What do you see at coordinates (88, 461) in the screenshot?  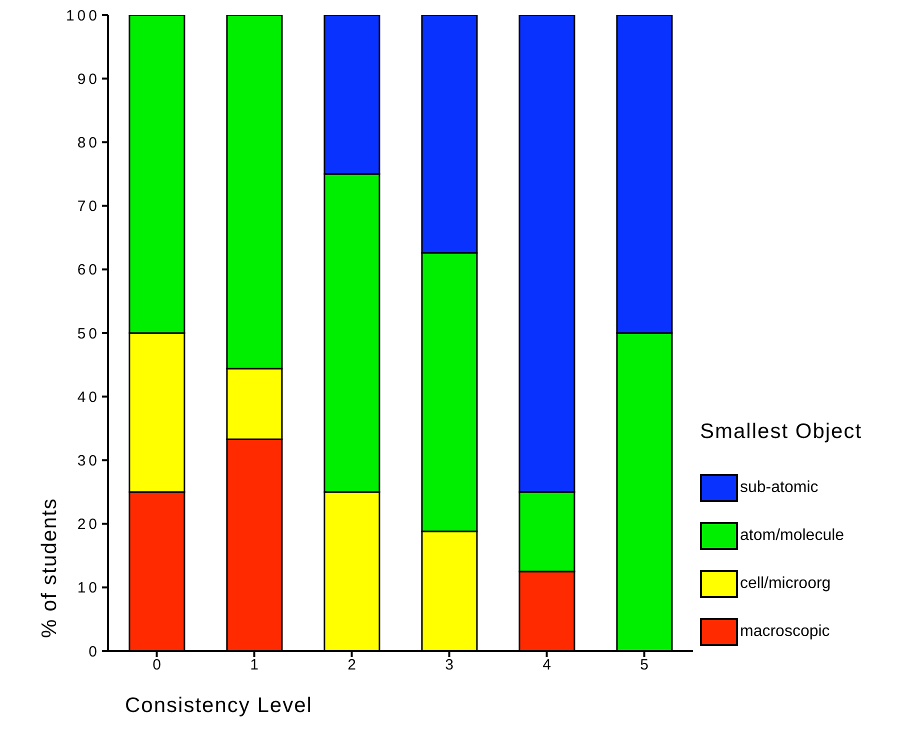 I see `y-tick-label: 30` at bounding box center [88, 461].